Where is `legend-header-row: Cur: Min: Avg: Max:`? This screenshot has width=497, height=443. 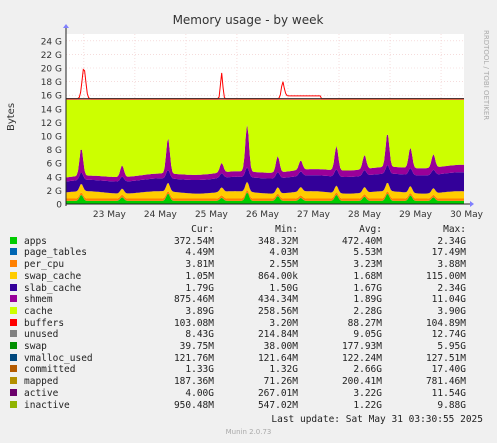 legend-header-row: Cur: Min: Avg: Max: is located at coordinates (238, 230).